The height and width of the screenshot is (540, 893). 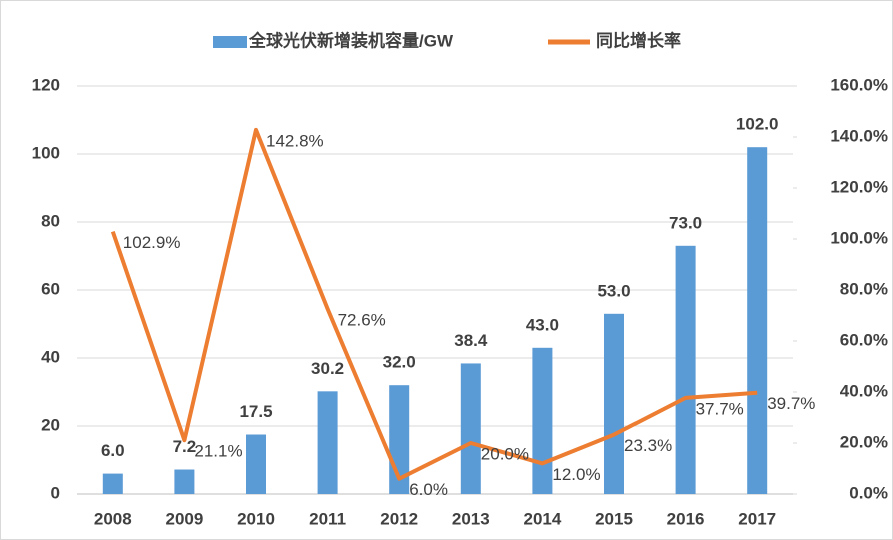 What do you see at coordinates (55, 492) in the screenshot?
I see `y-tick-label: 0` at bounding box center [55, 492].